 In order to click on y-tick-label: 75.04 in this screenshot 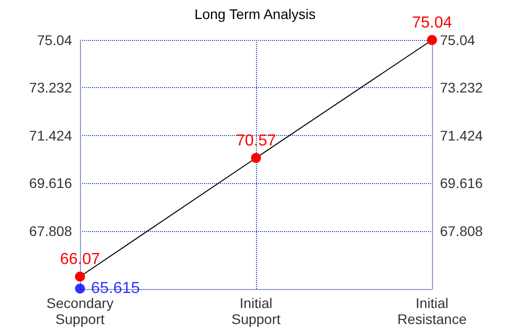, I will do `click(54, 40)`.